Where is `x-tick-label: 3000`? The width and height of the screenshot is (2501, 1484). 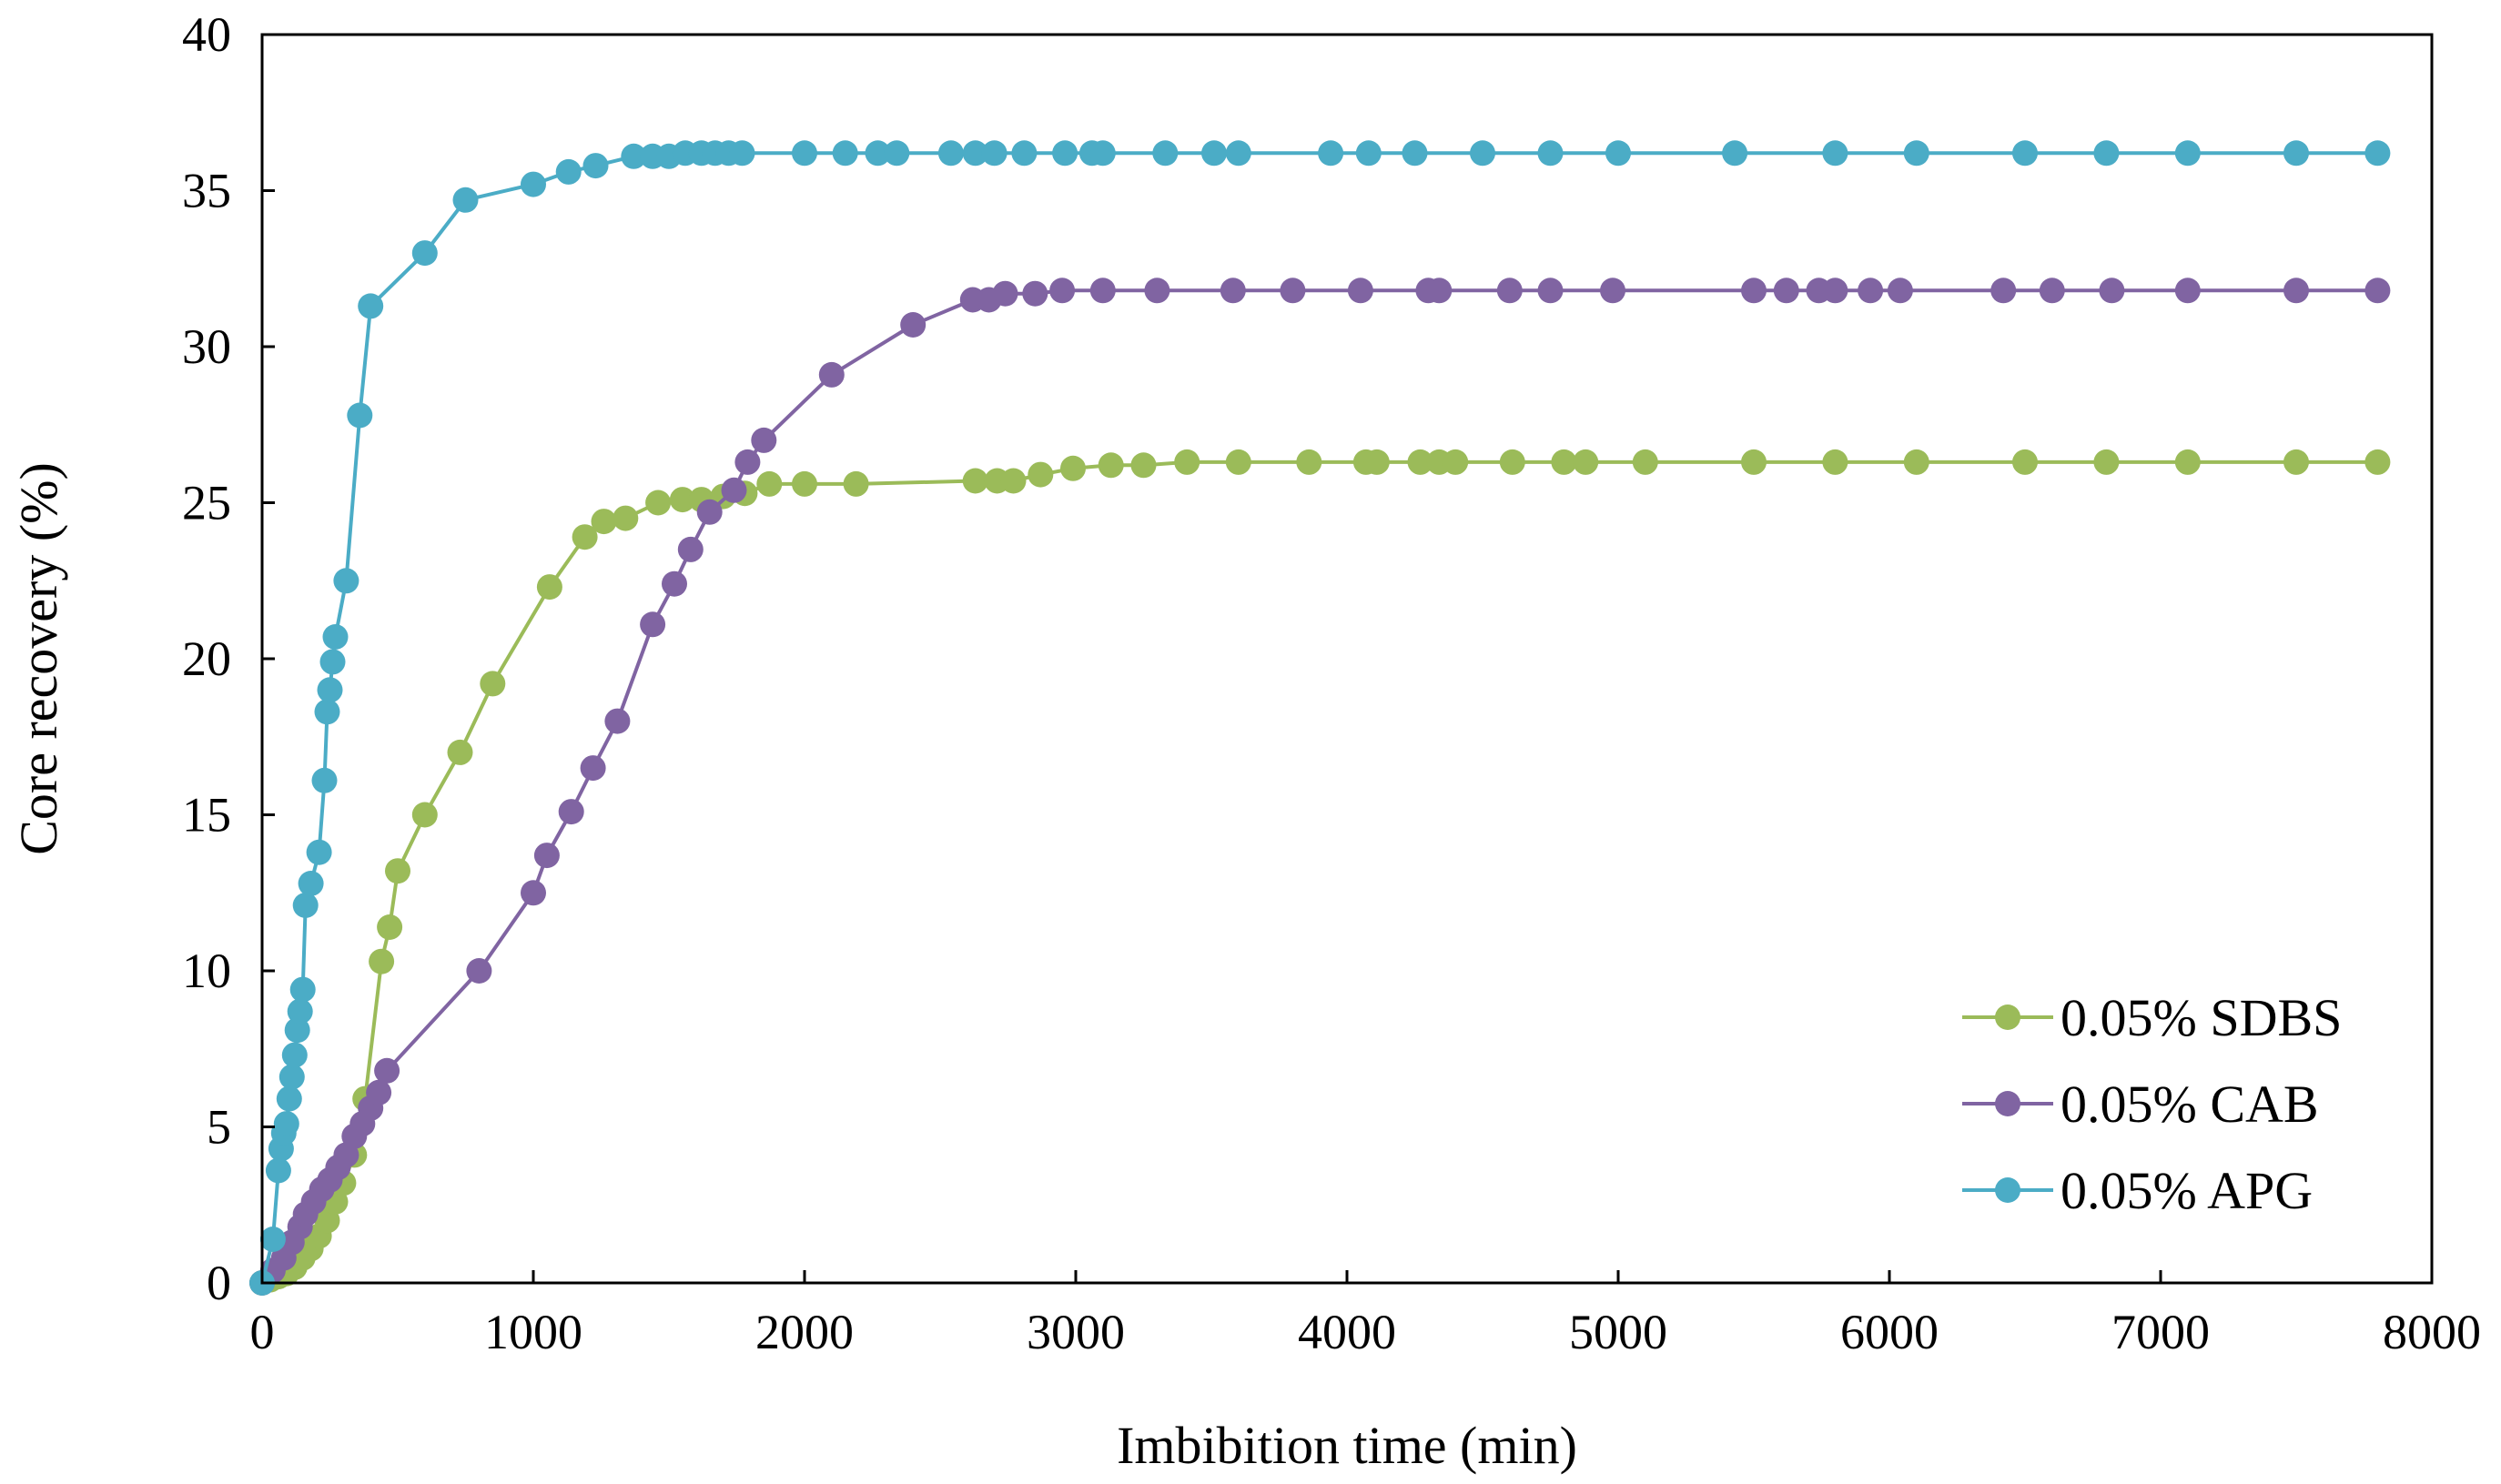
x-tick-label: 3000 is located at coordinates (1076, 1332).